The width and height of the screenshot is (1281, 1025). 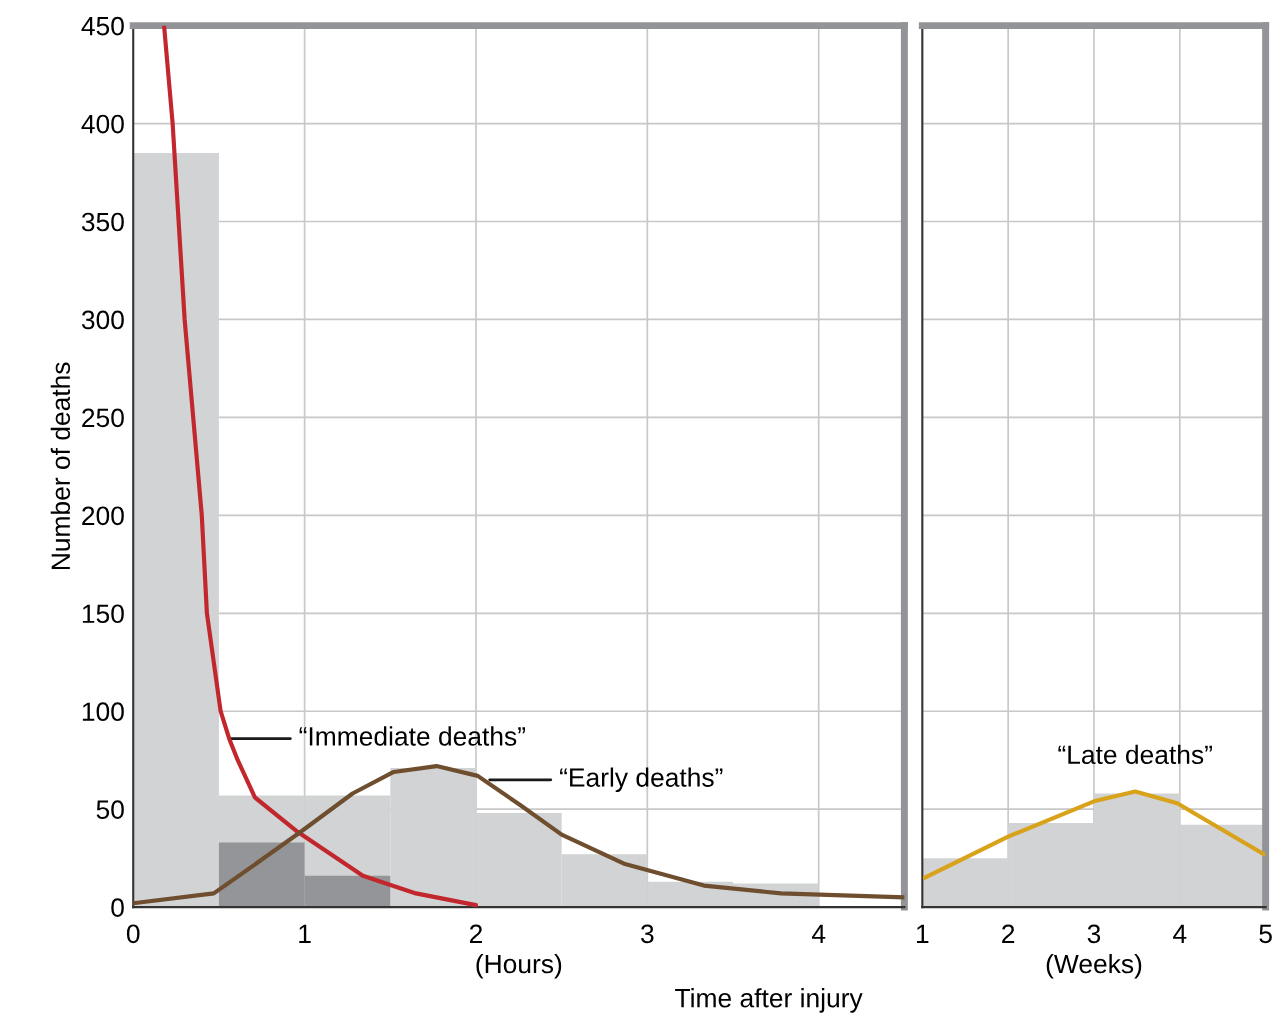 What do you see at coordinates (102, 26) in the screenshot?
I see `y-tick-label: 450` at bounding box center [102, 26].